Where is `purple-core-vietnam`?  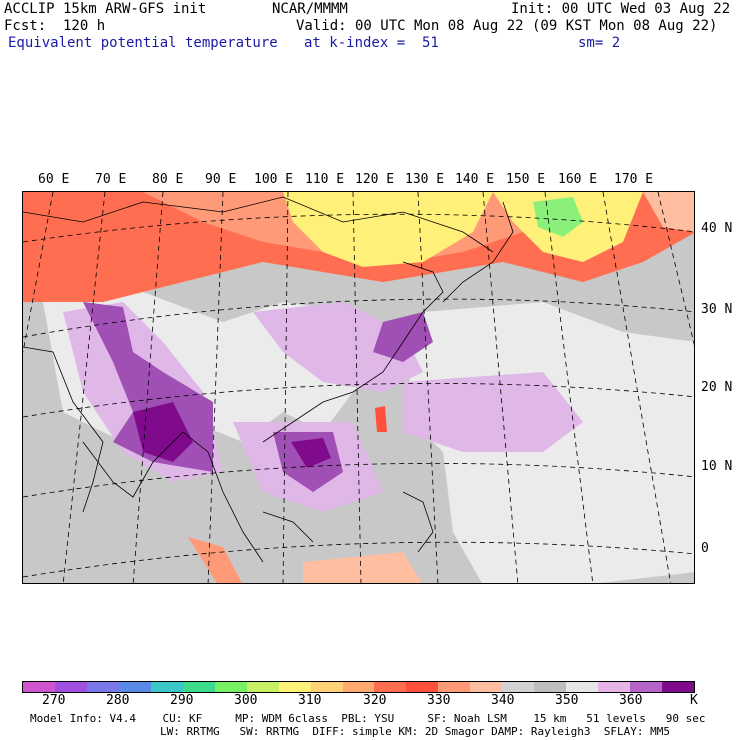
purple-core-vietnam is located at coordinates (311, 453).